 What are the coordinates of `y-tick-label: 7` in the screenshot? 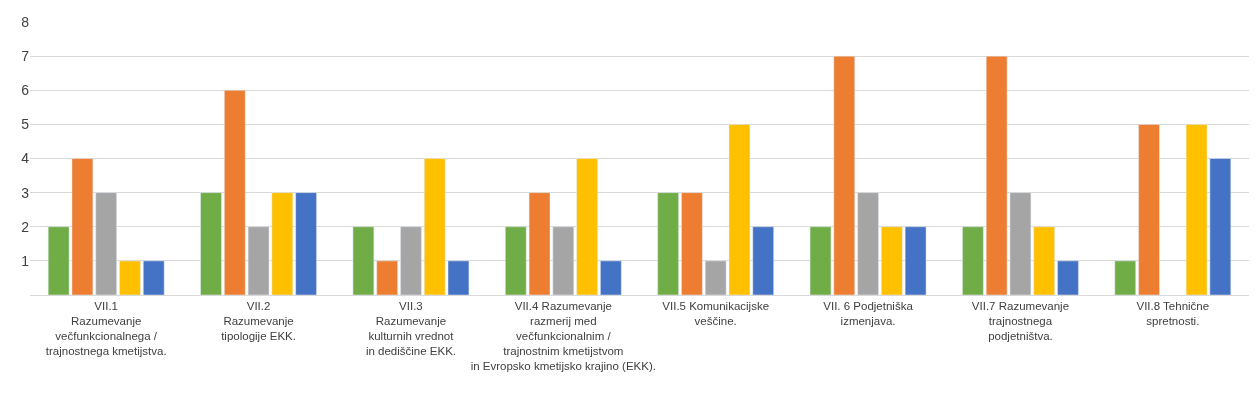 It's located at (25, 56).